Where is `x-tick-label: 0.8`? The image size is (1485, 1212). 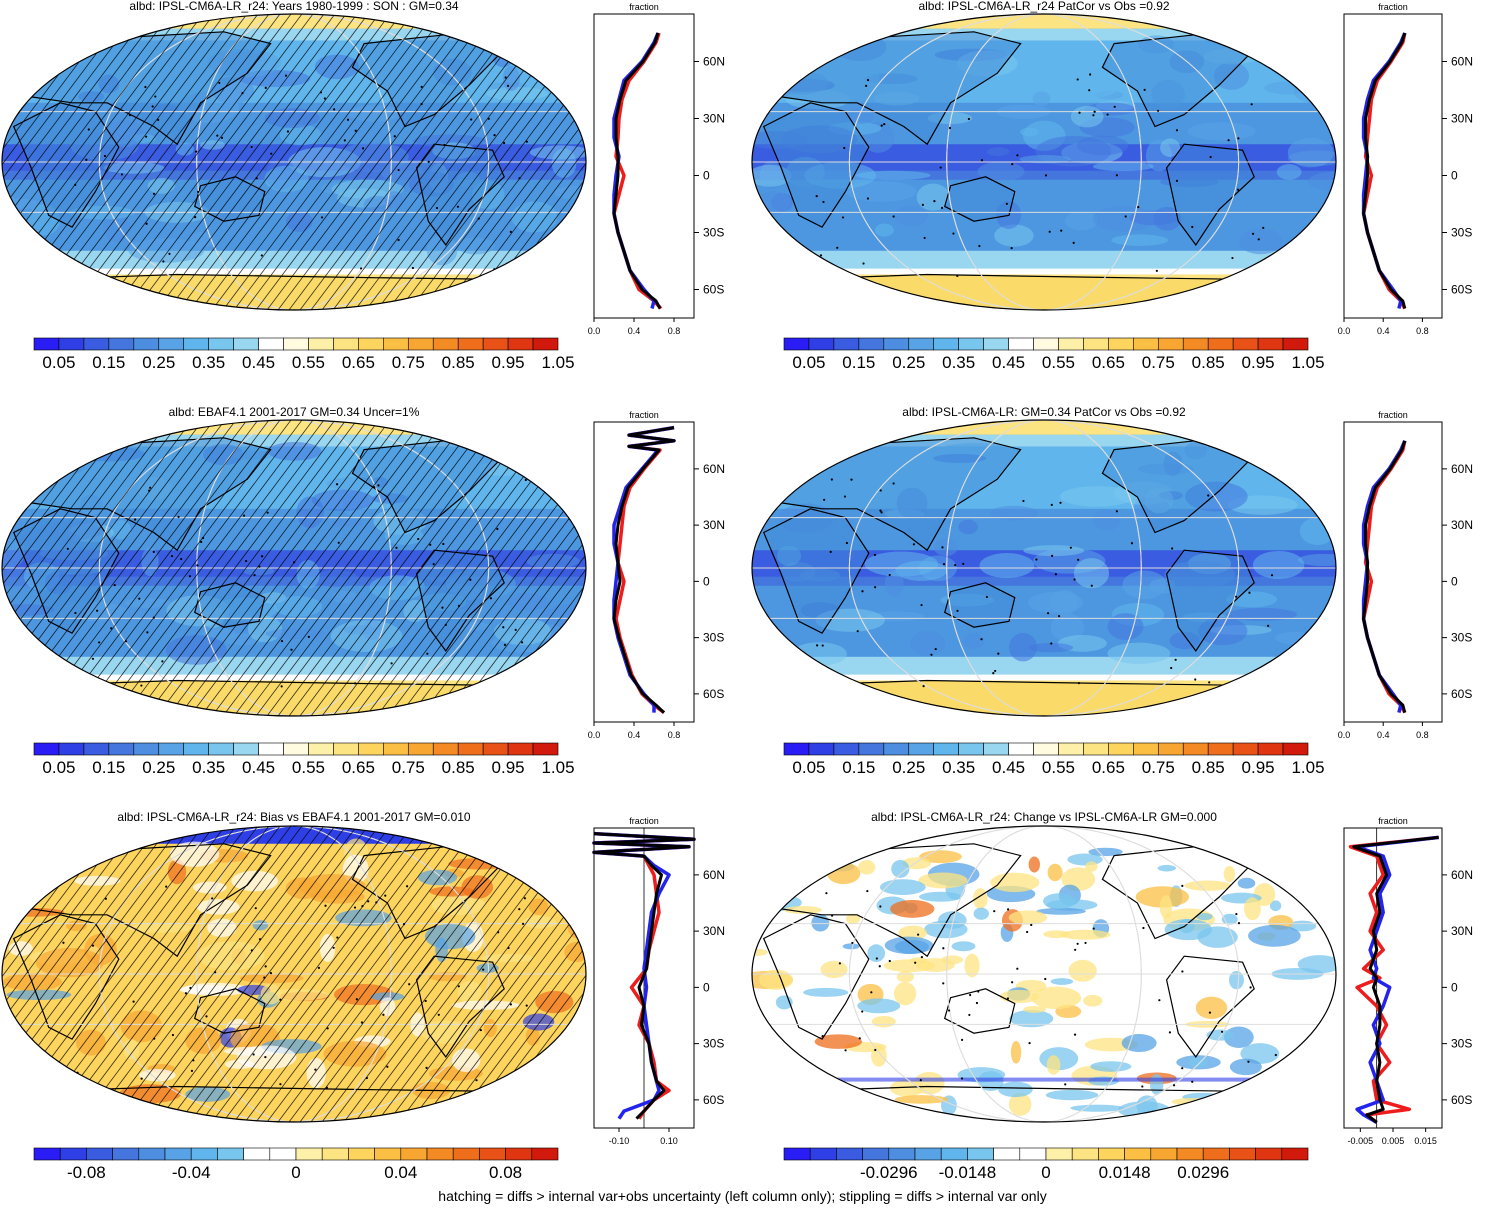
x-tick-label: 0.8 is located at coordinates (1422, 331).